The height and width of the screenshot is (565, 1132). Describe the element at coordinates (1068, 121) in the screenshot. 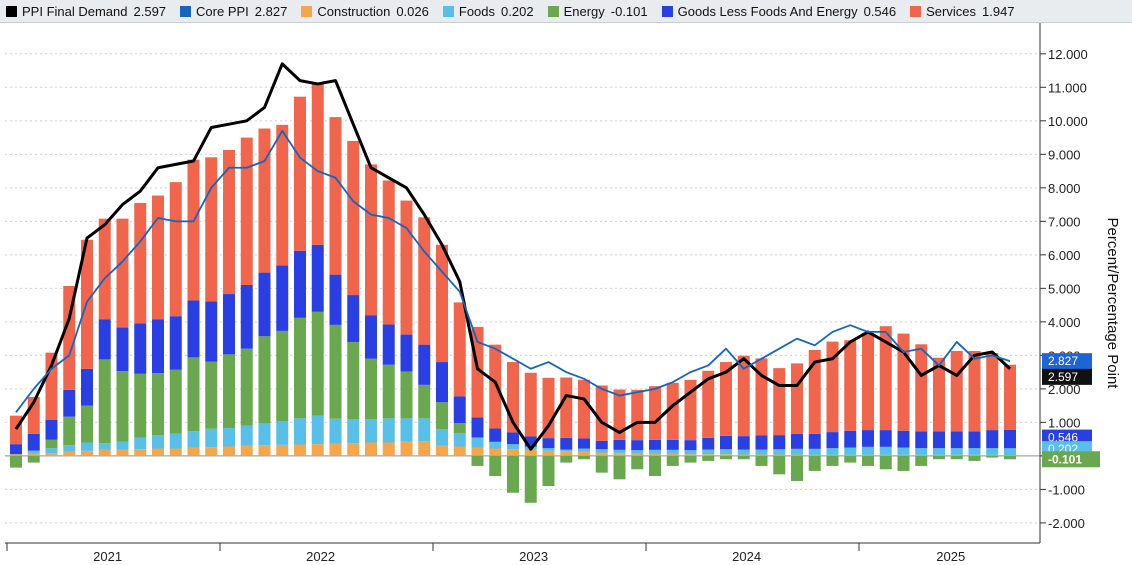

I see `y-tick-label: 10.000` at that location.